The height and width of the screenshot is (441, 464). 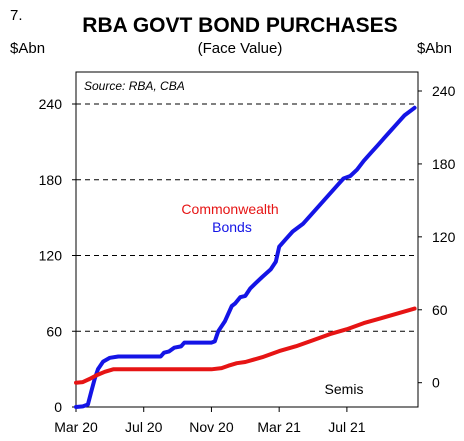 What do you see at coordinates (239, 25) in the screenshot?
I see `chart-title: RBA GOVT BOND PURCHASES` at bounding box center [239, 25].